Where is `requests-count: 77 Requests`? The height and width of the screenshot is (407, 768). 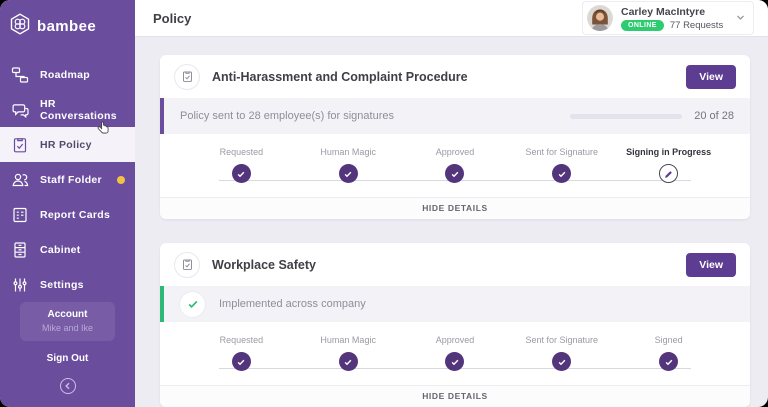 requests-count: 77 Requests is located at coordinates (696, 25).